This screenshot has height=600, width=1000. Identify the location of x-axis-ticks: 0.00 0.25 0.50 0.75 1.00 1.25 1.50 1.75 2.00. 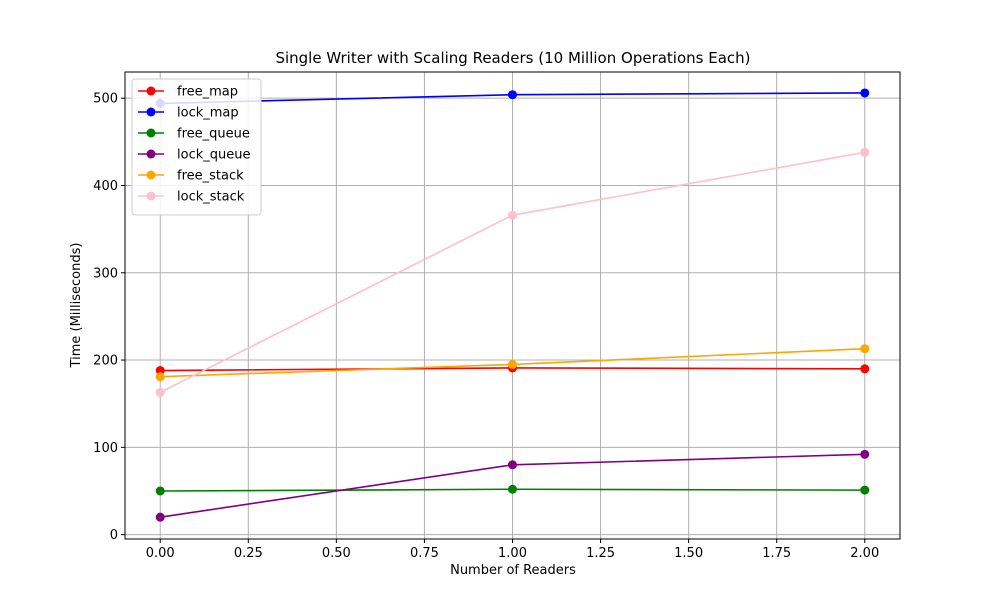
(512, 550).